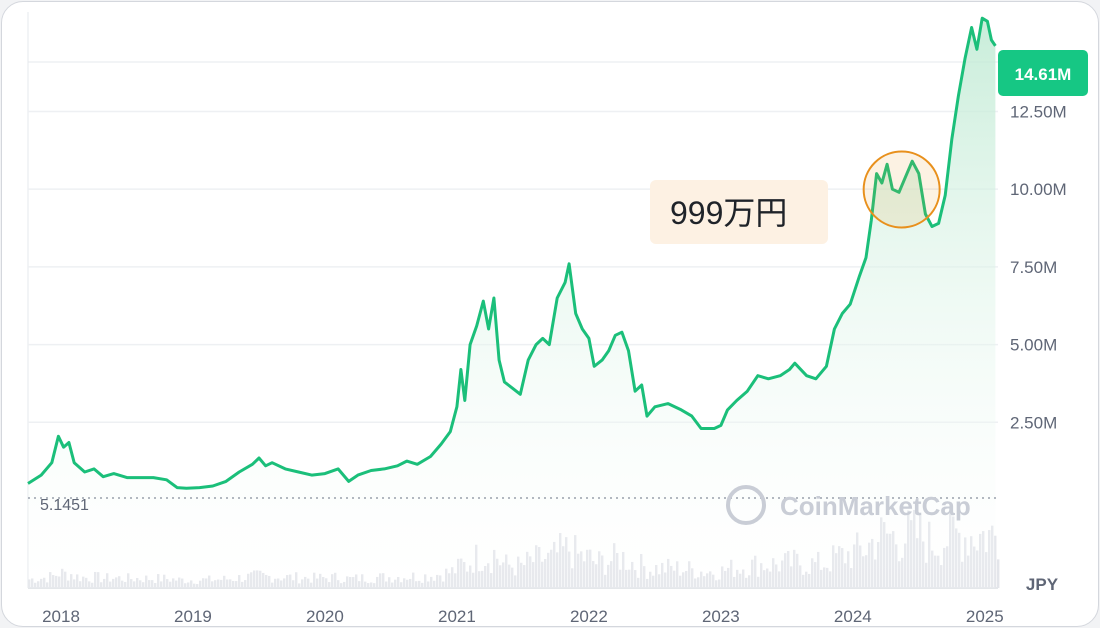  Describe the element at coordinates (1033, 345) in the screenshot. I see `y-tick-label: 5.00M` at that location.